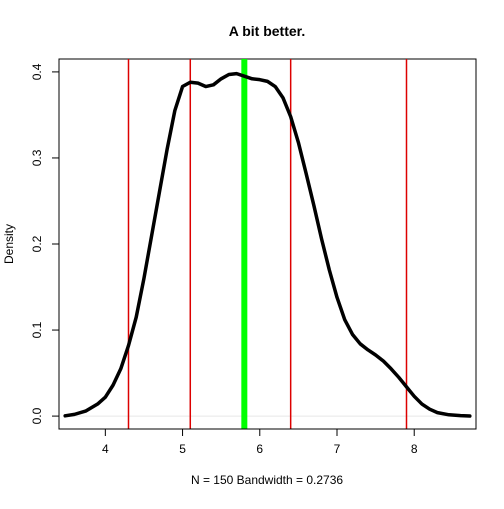 This screenshot has width=504, height=509. Describe the element at coordinates (37, 415) in the screenshot. I see `y-tick-label: 0.0` at that location.